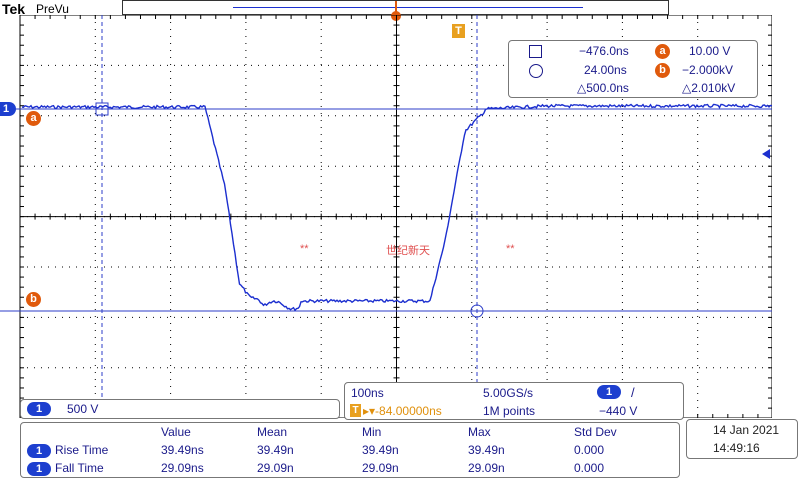 Image resolution: width=800 pixels, height=480 pixels. What do you see at coordinates (742, 439) in the screenshot?
I see `date-time-panel: 14 Jan 2021 14:49:16` at bounding box center [742, 439].